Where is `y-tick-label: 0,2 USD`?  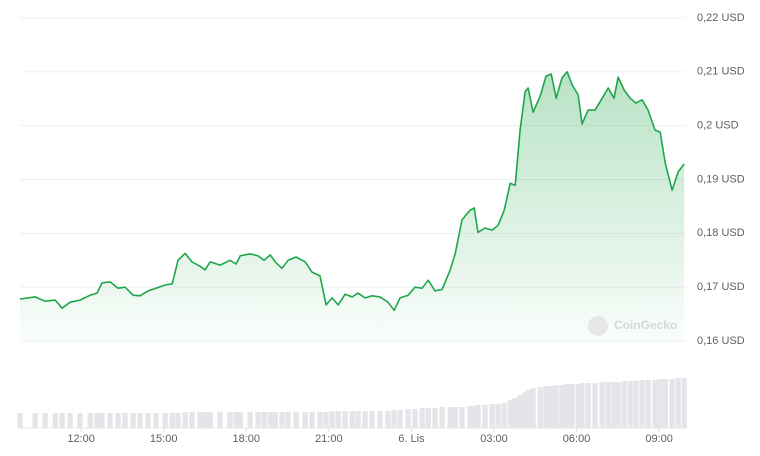 y-tick-label: 0,2 USD is located at coordinates (718, 126).